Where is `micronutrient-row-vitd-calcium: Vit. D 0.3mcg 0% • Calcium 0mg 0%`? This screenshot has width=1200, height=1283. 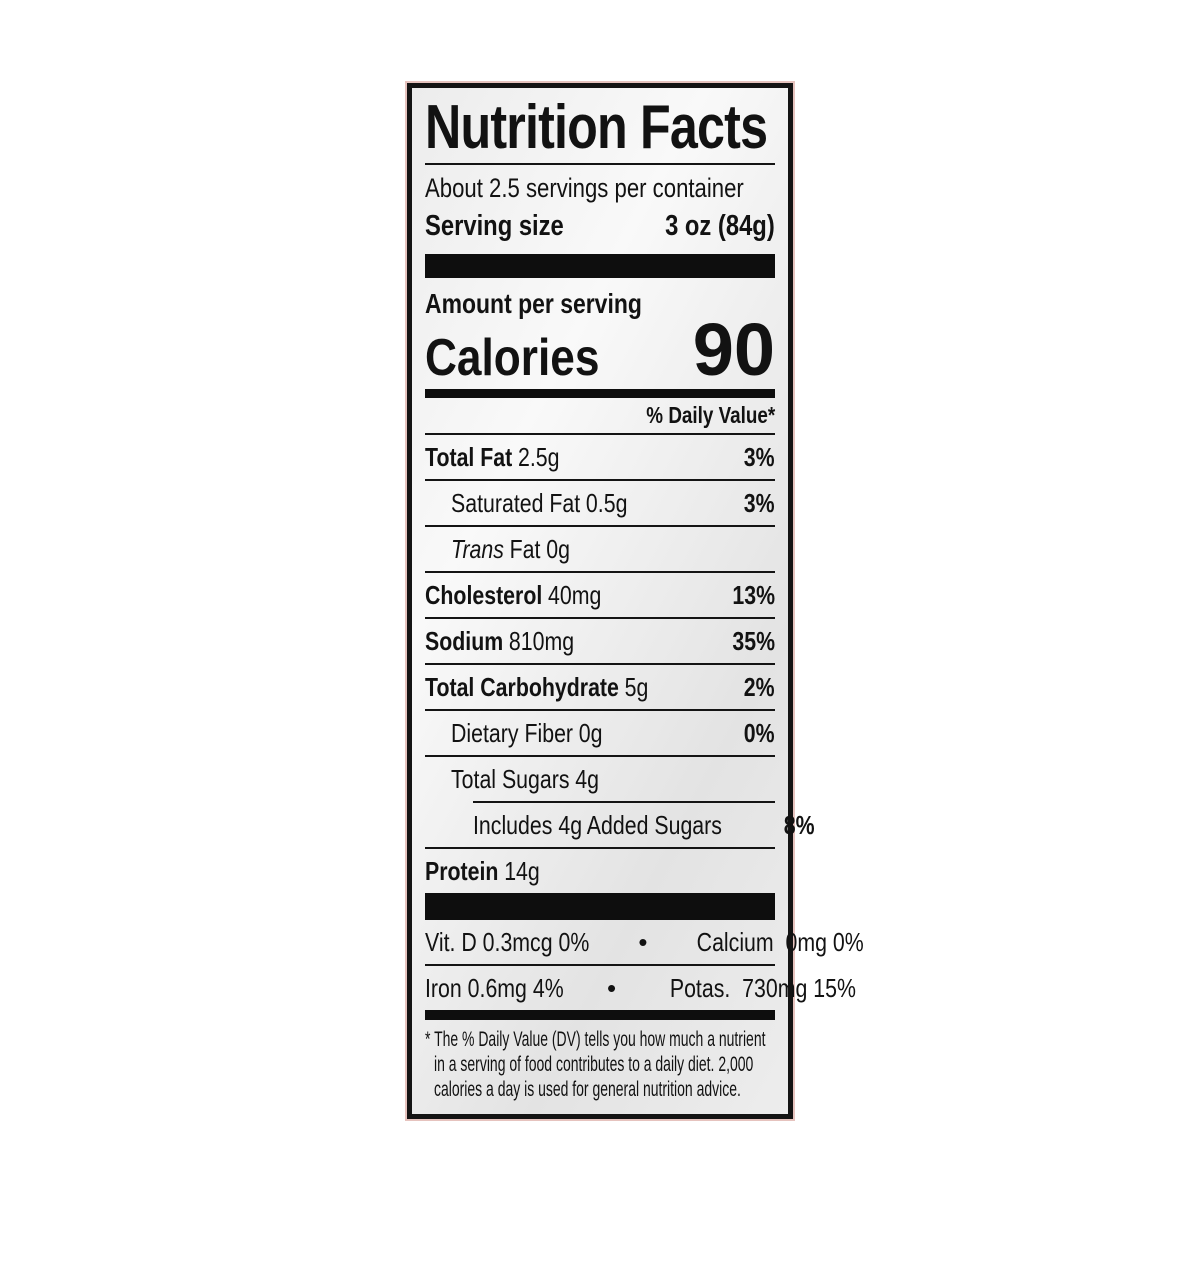
micronutrient-row-vitd-calcium: Vit. D 0.3mcg 0% • Calcium 0mg 0% is located at coordinates (644, 942).